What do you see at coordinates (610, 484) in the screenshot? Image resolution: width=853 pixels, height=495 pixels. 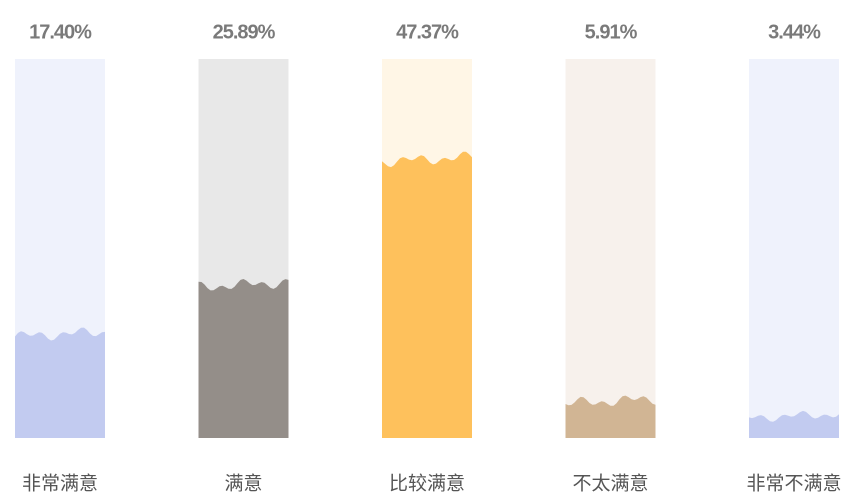 I see `category-label: 不太满意` at bounding box center [610, 484].